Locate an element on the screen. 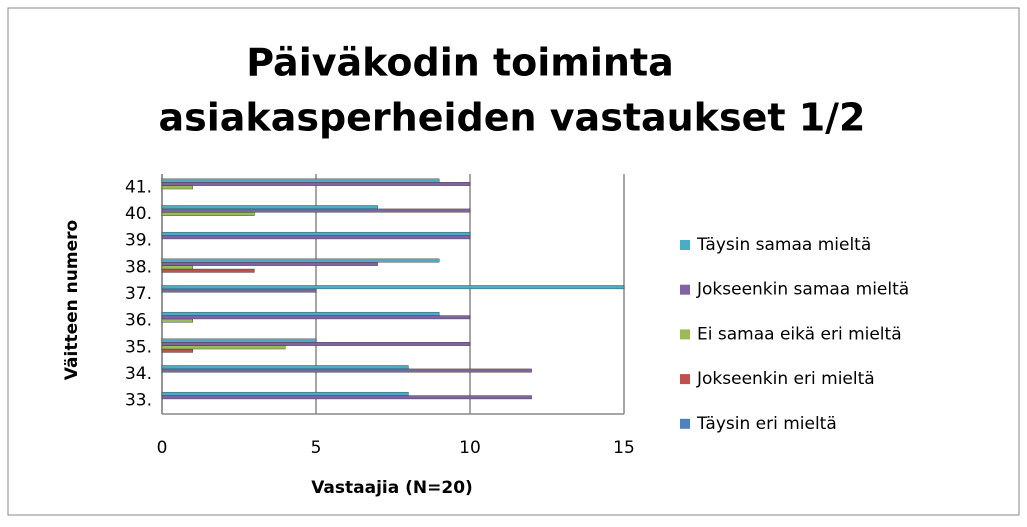 The width and height of the screenshot is (1027, 527). y-tick-label: 41. is located at coordinates (138, 187).